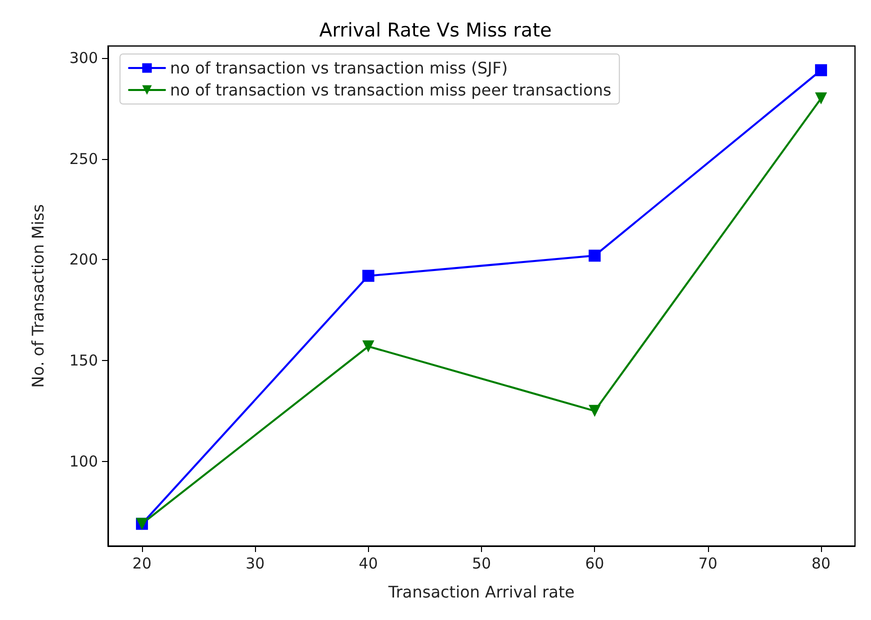 The image size is (871, 620). I want to click on legend-label: no of transaction vs transaction miss (SJF), so click(339, 68).